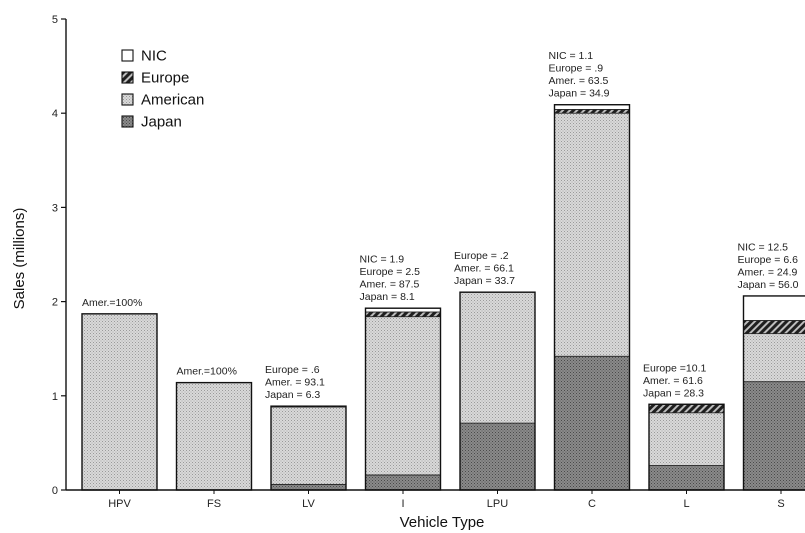 The image size is (805, 533). What do you see at coordinates (403, 482) in the screenshot?
I see `bar-i-japan` at bounding box center [403, 482].